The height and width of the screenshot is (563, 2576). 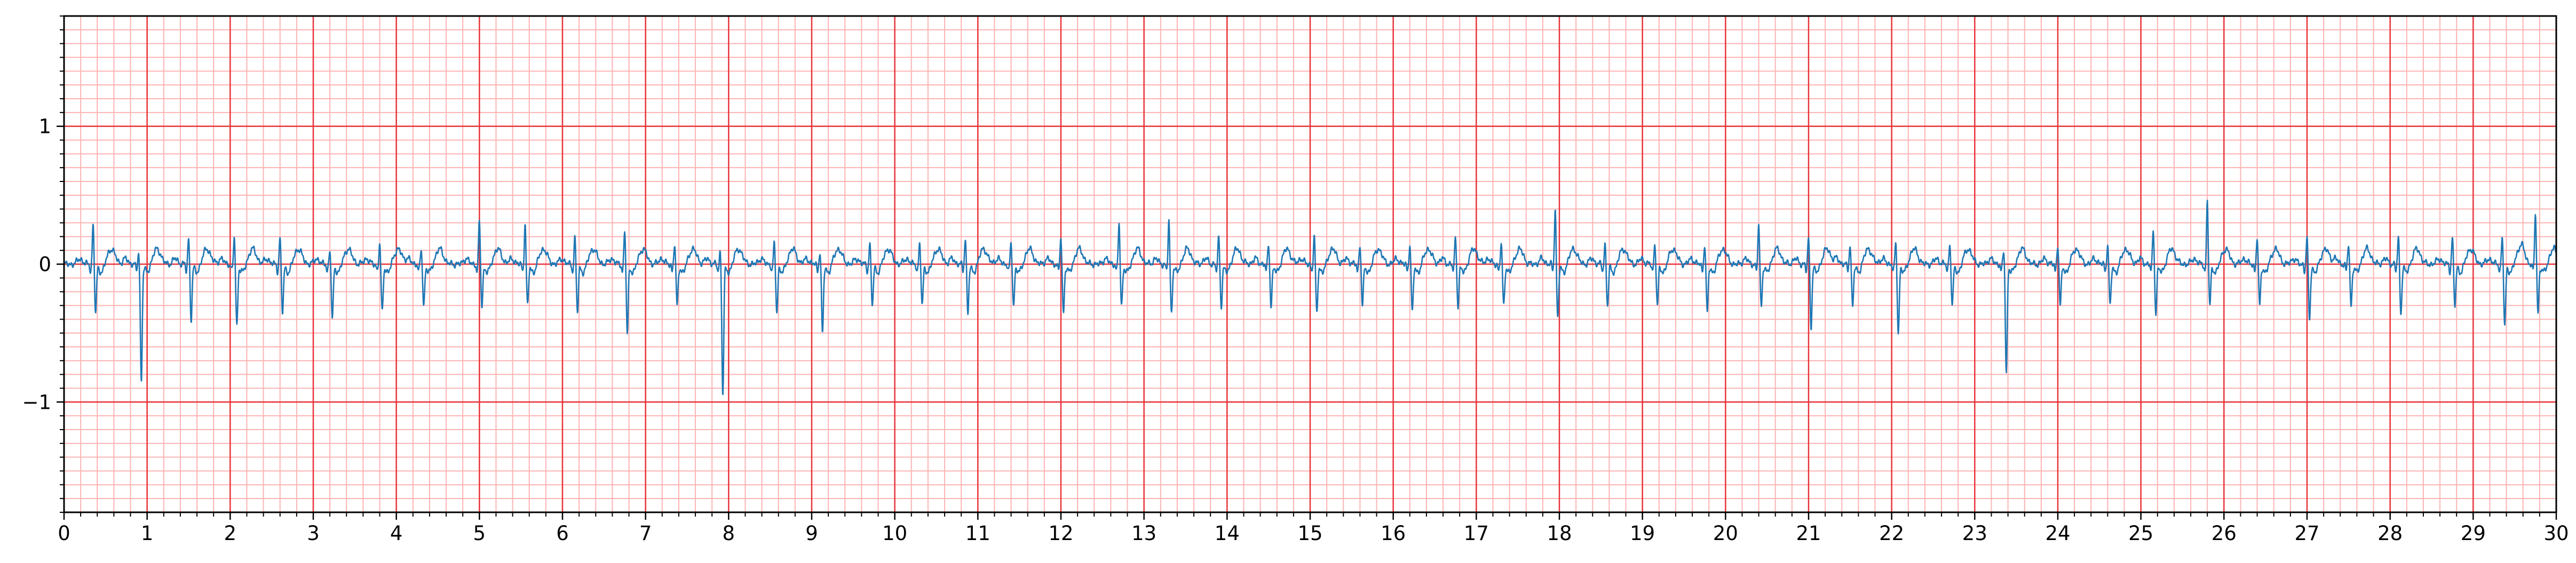 I want to click on y-tick-label: 0, so click(x=44, y=264).